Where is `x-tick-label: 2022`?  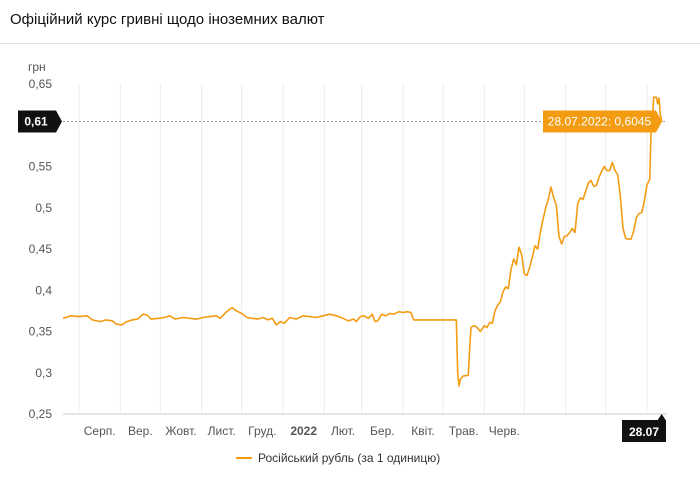
x-tick-label: 2022 is located at coordinates (303, 431).